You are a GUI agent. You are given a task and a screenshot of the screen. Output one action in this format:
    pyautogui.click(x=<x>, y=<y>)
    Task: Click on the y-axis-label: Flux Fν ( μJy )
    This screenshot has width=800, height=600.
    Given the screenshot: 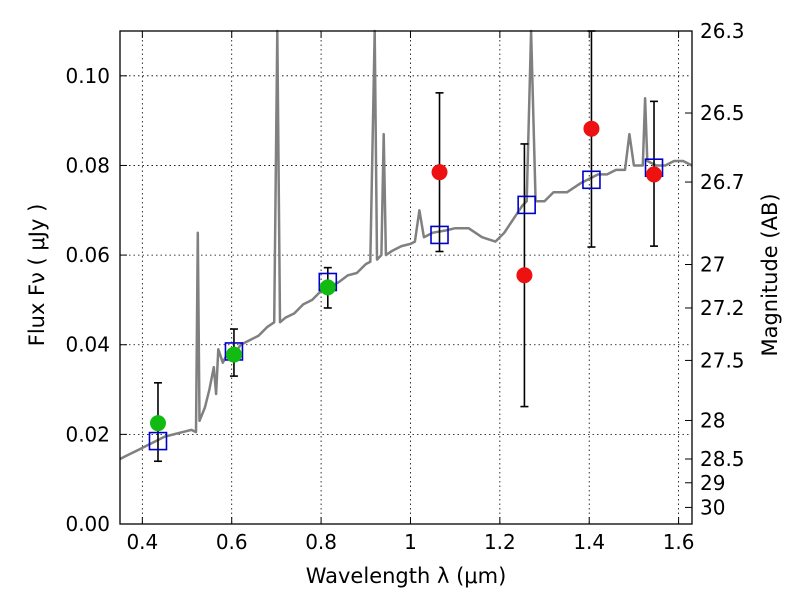 What is the action you would take?
    pyautogui.click(x=37, y=275)
    